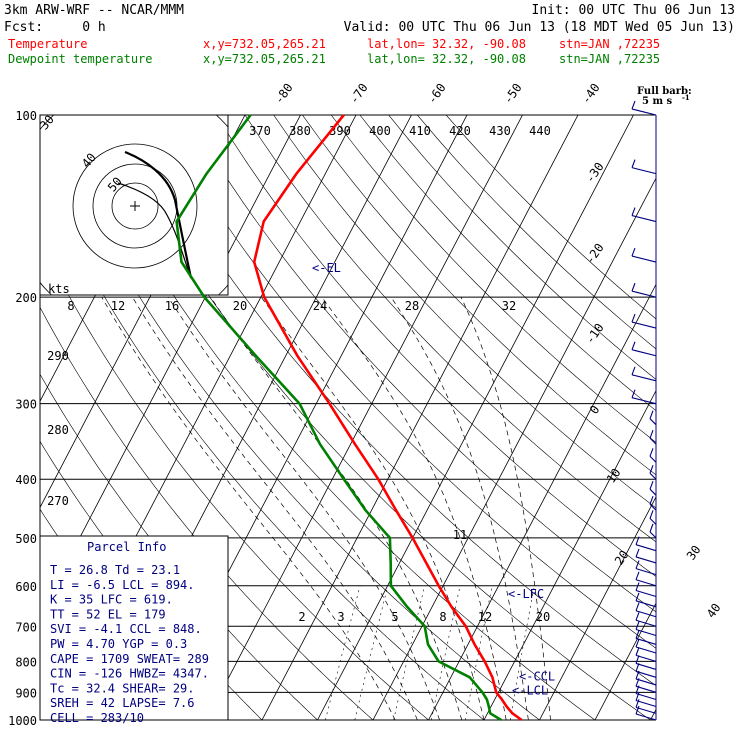  Describe the element at coordinates (22, 721) in the screenshot. I see `pressure-tick-label: 1000` at that location.